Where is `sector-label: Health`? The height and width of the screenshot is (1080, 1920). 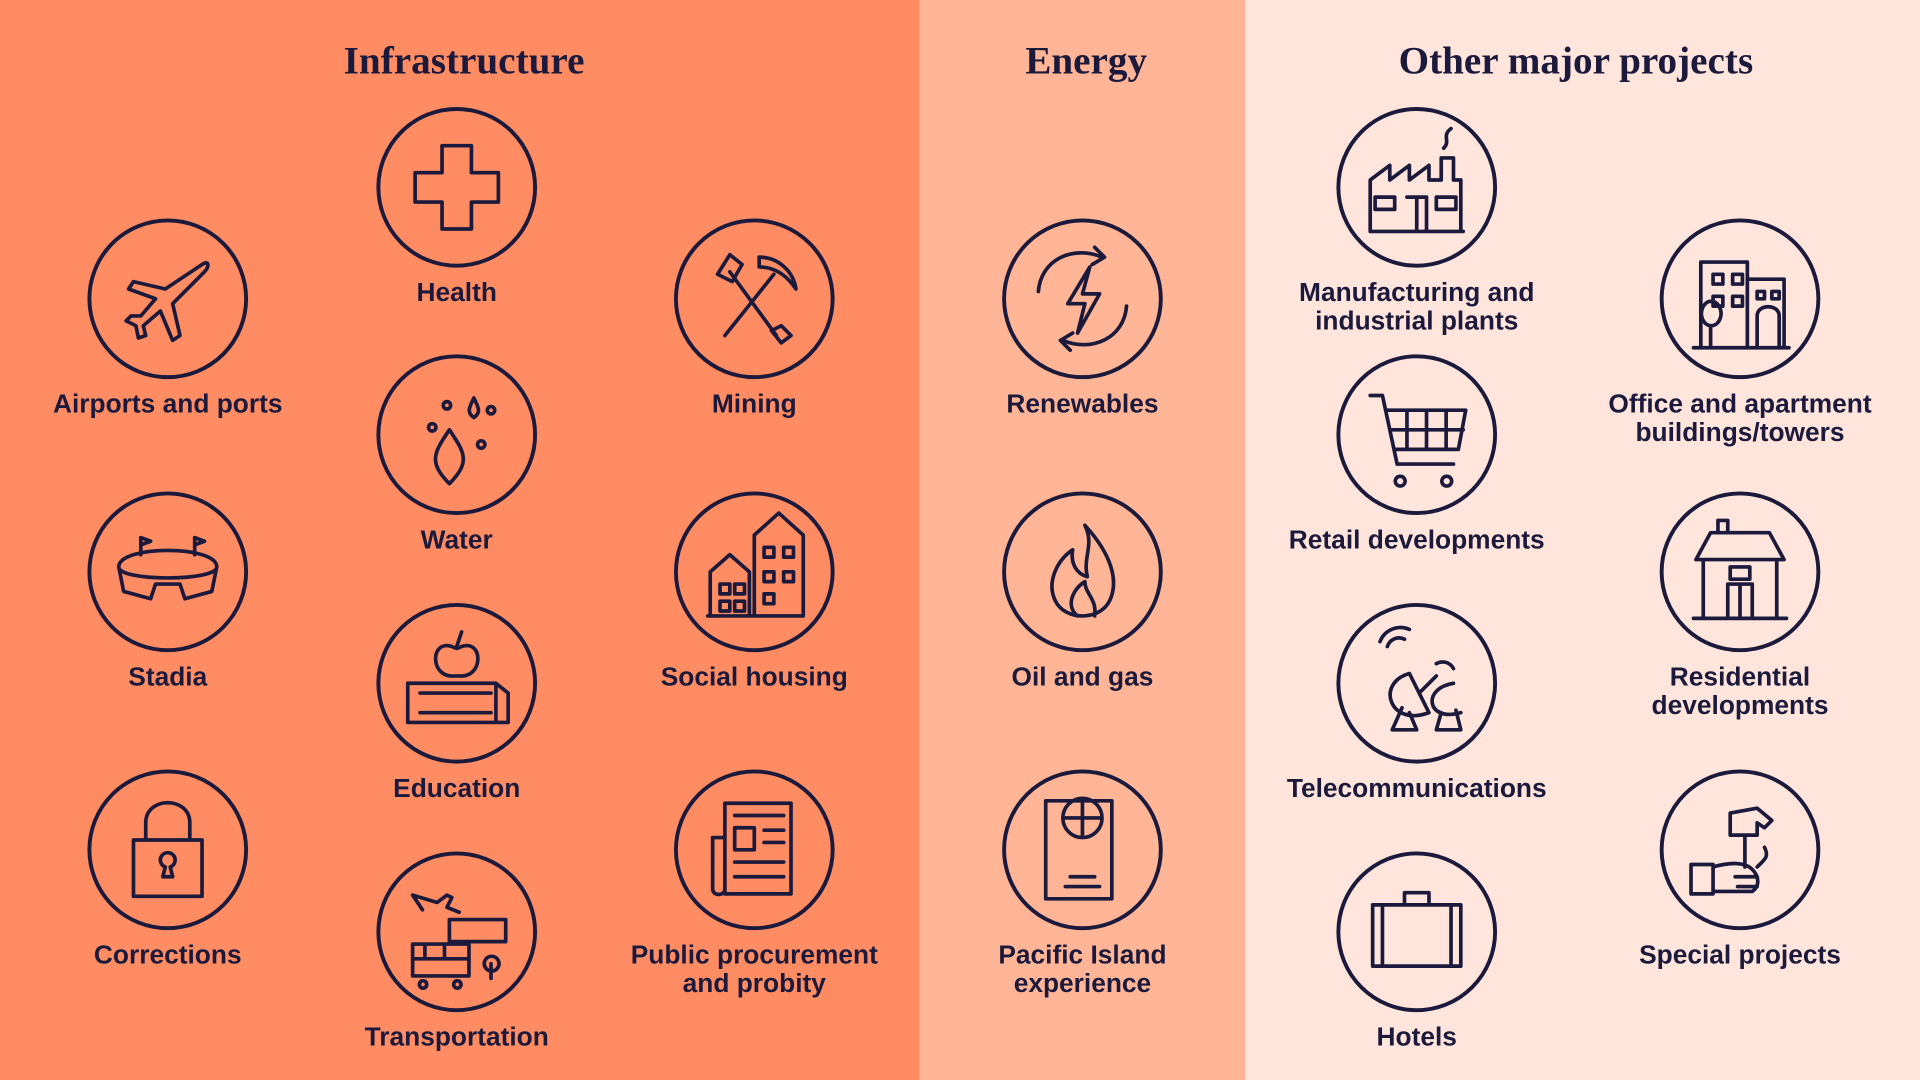 sector-label: Health is located at coordinates (457, 292).